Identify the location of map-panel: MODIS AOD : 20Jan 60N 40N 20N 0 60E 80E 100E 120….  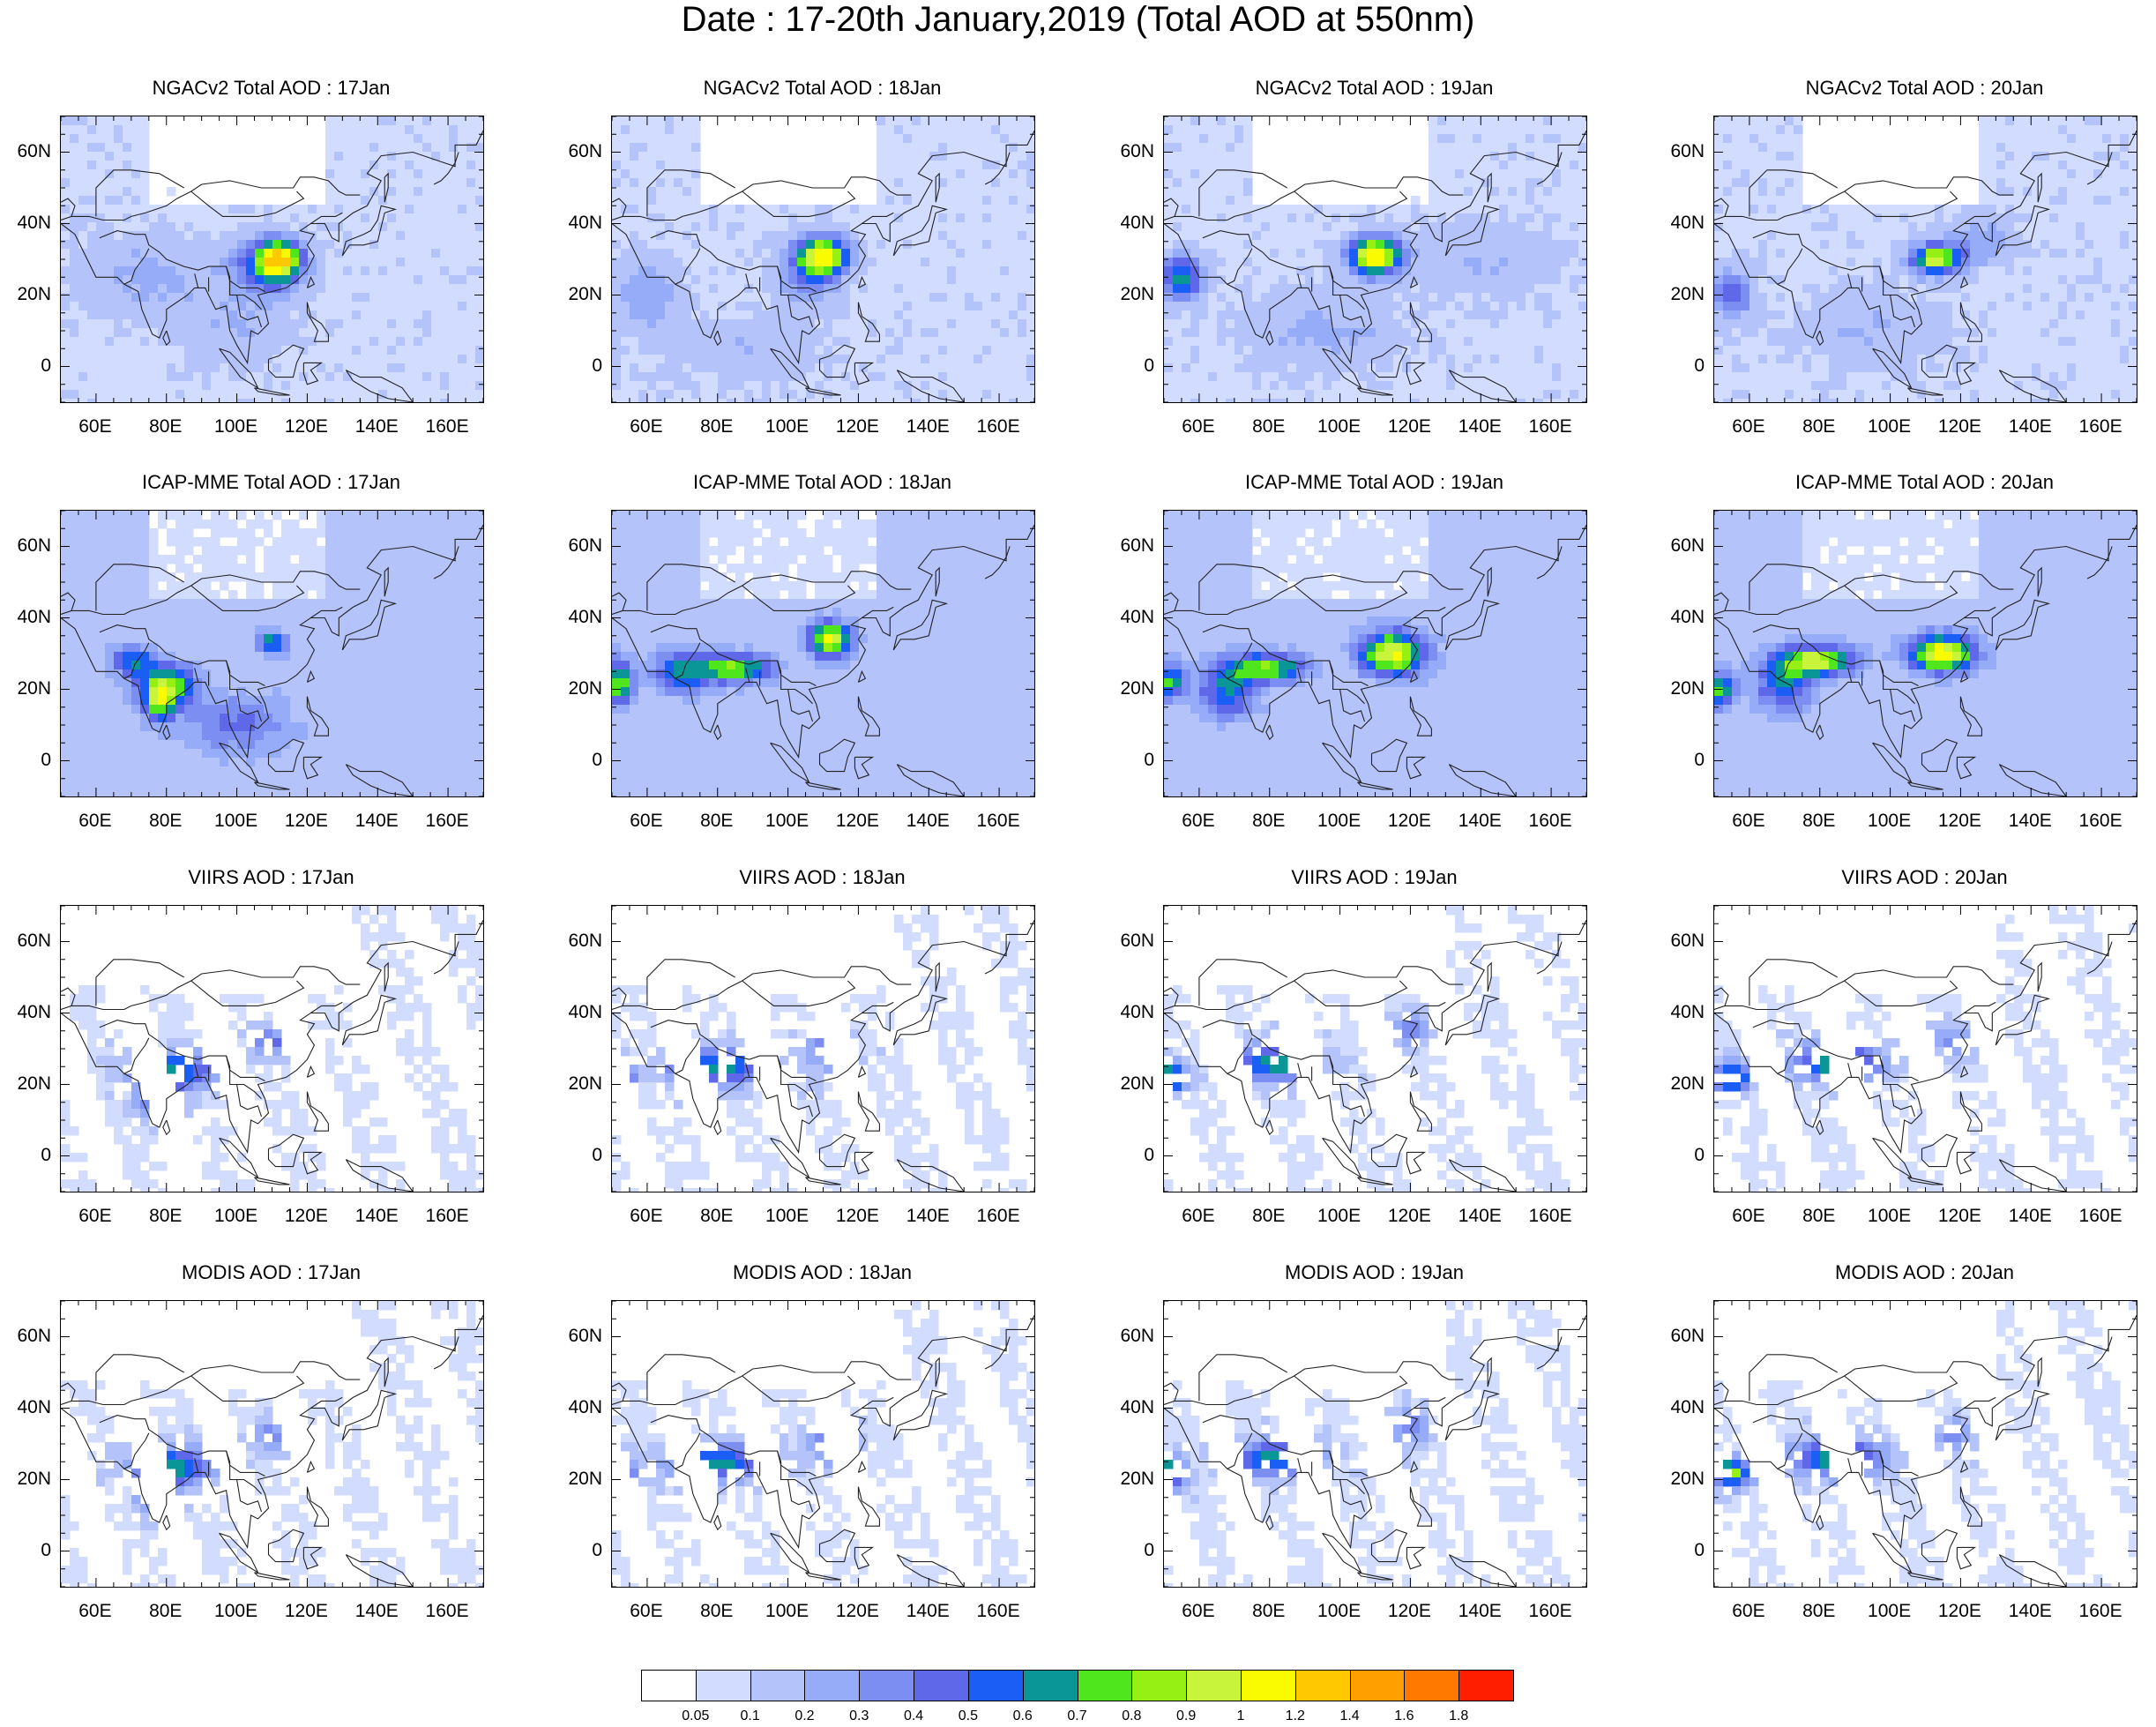
(1908, 1443).